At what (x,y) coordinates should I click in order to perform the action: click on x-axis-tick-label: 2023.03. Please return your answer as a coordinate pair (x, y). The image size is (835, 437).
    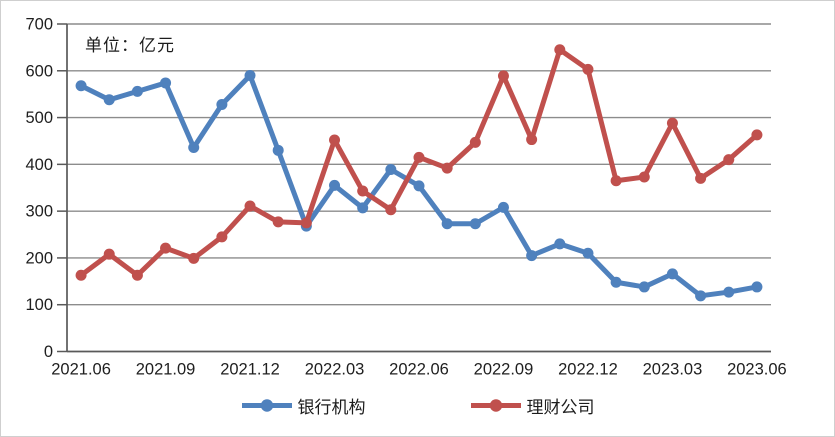
    Looking at the image, I should click on (673, 370).